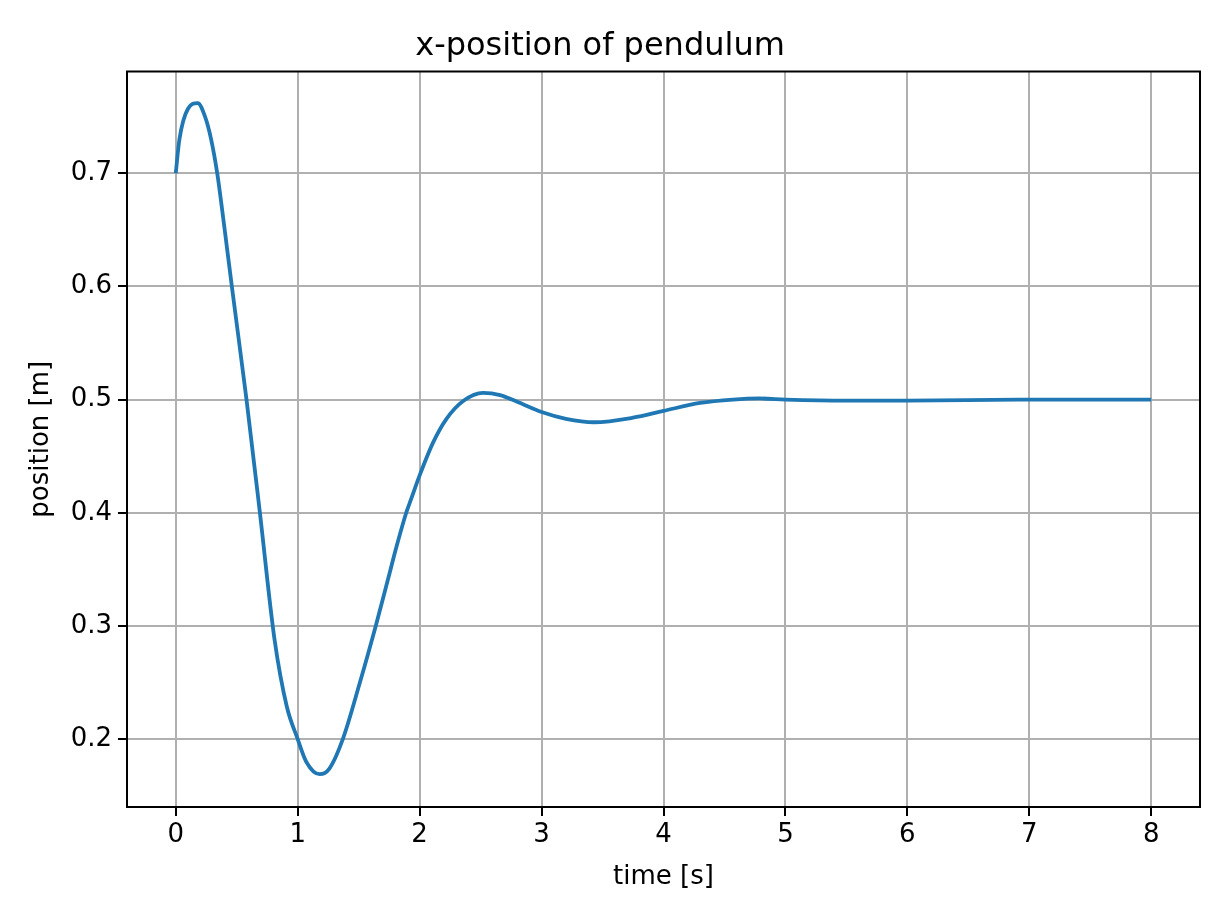 This screenshot has height=921, width=1228. I want to click on x-tick-label: 7, so click(1029, 833).